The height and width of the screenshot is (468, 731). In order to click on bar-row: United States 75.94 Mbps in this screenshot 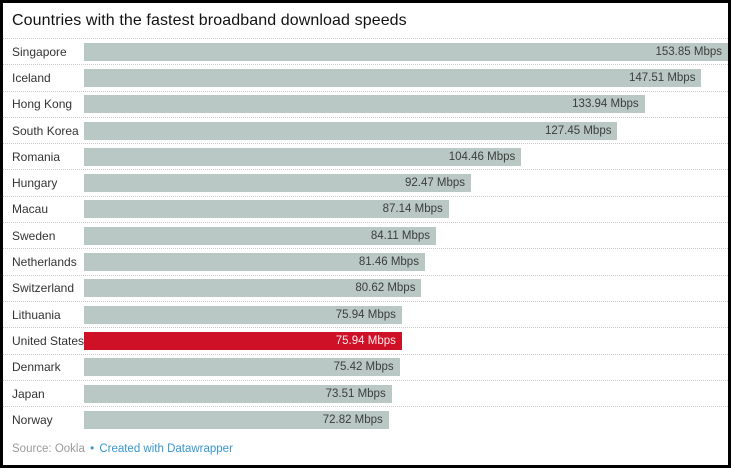, I will do `click(365, 340)`.